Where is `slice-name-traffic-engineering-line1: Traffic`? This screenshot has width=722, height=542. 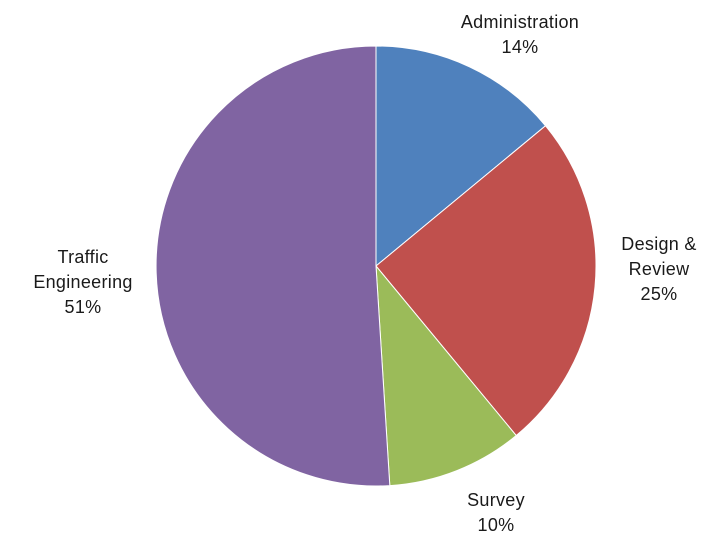 slice-name-traffic-engineering-line1: Traffic is located at coordinates (83, 257).